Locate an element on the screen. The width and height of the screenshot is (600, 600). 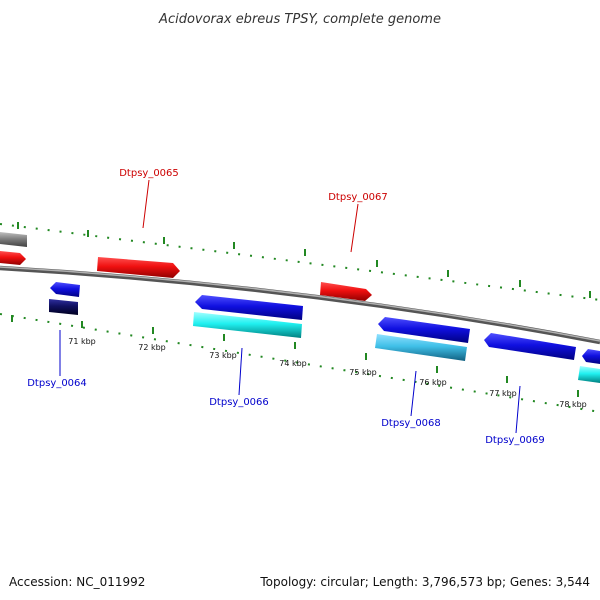
kbp-label-75: 75 kbp is located at coordinates (363, 372).